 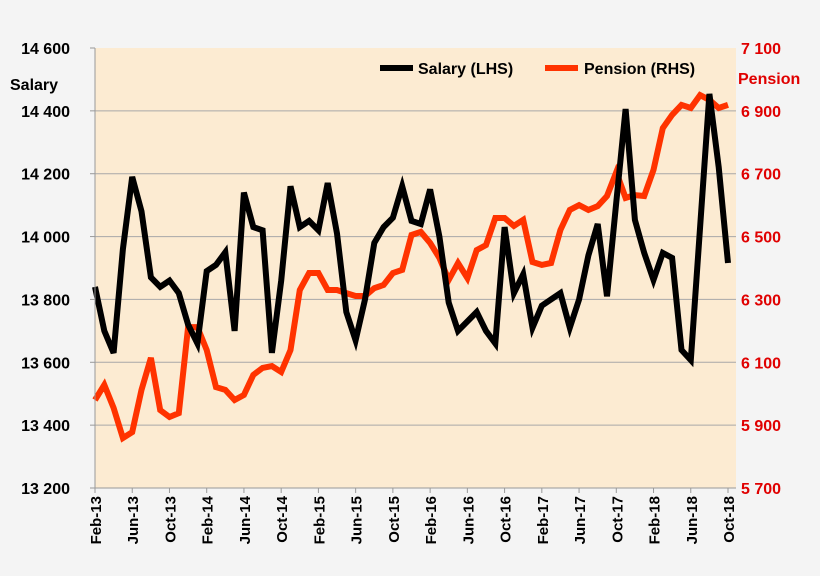 I want to click on y-left-tick-label: 14 400, so click(x=45, y=112).